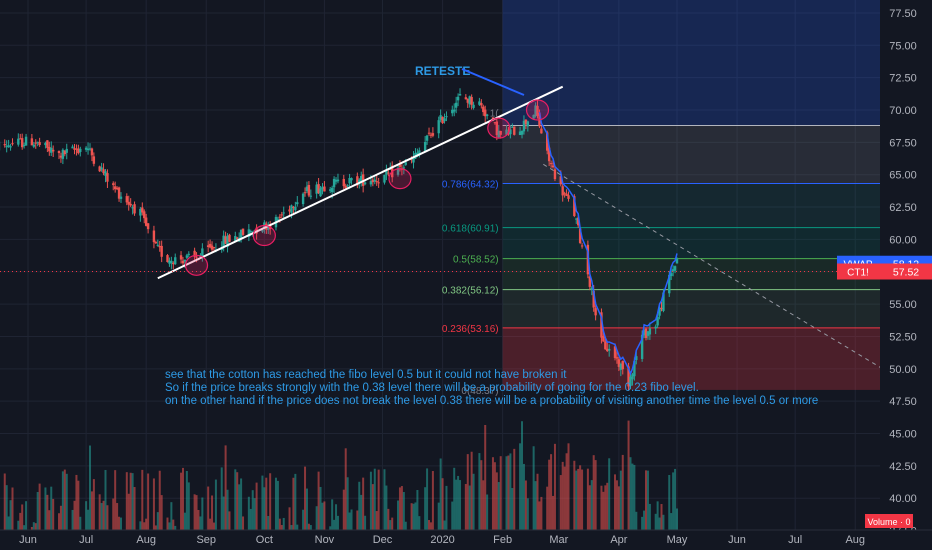 The width and height of the screenshot is (932, 550). What do you see at coordinates (470, 185) in the screenshot?
I see `fib-label: 0.786(64.32)` at bounding box center [470, 185].